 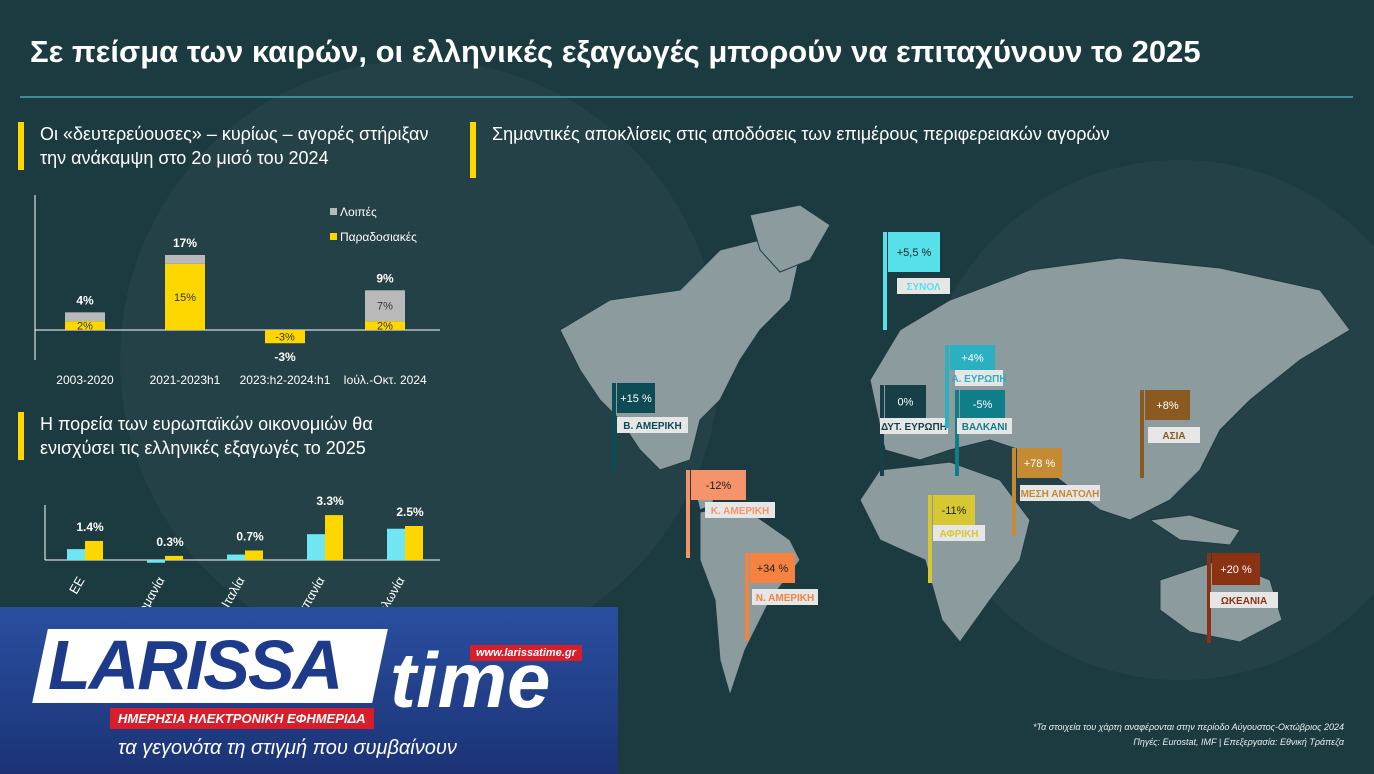 I want to click on flag-value: -11%, so click(x=954, y=511).